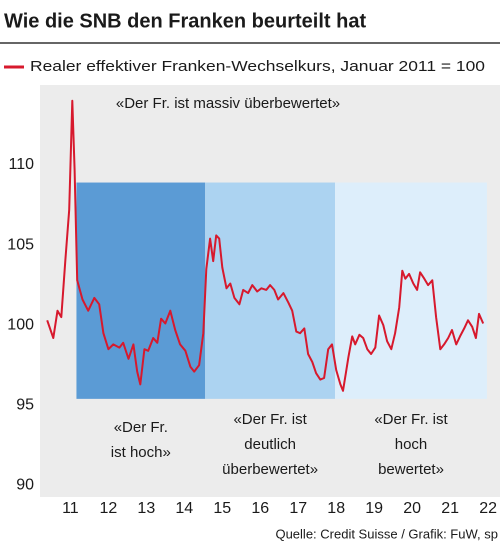 This screenshot has height=545, width=500. Describe the element at coordinates (411, 469) in the screenshot. I see `region-label: bewertet»` at that location.